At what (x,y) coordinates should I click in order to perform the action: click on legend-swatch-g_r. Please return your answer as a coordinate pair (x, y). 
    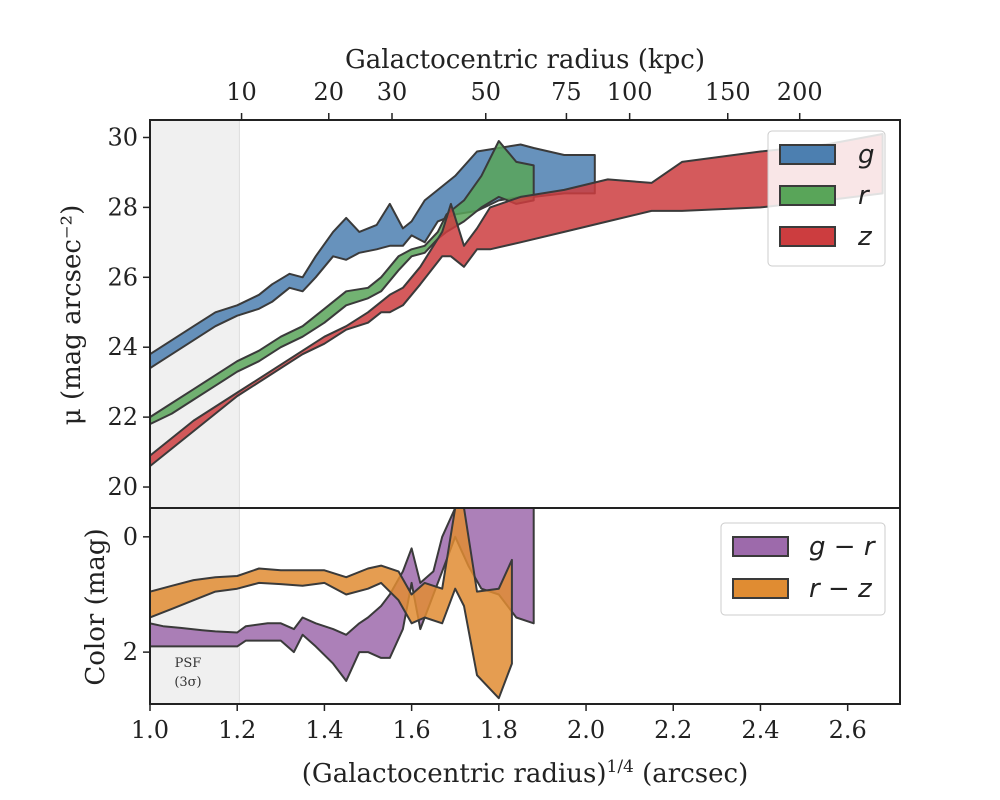
    Looking at the image, I should click on (760, 546).